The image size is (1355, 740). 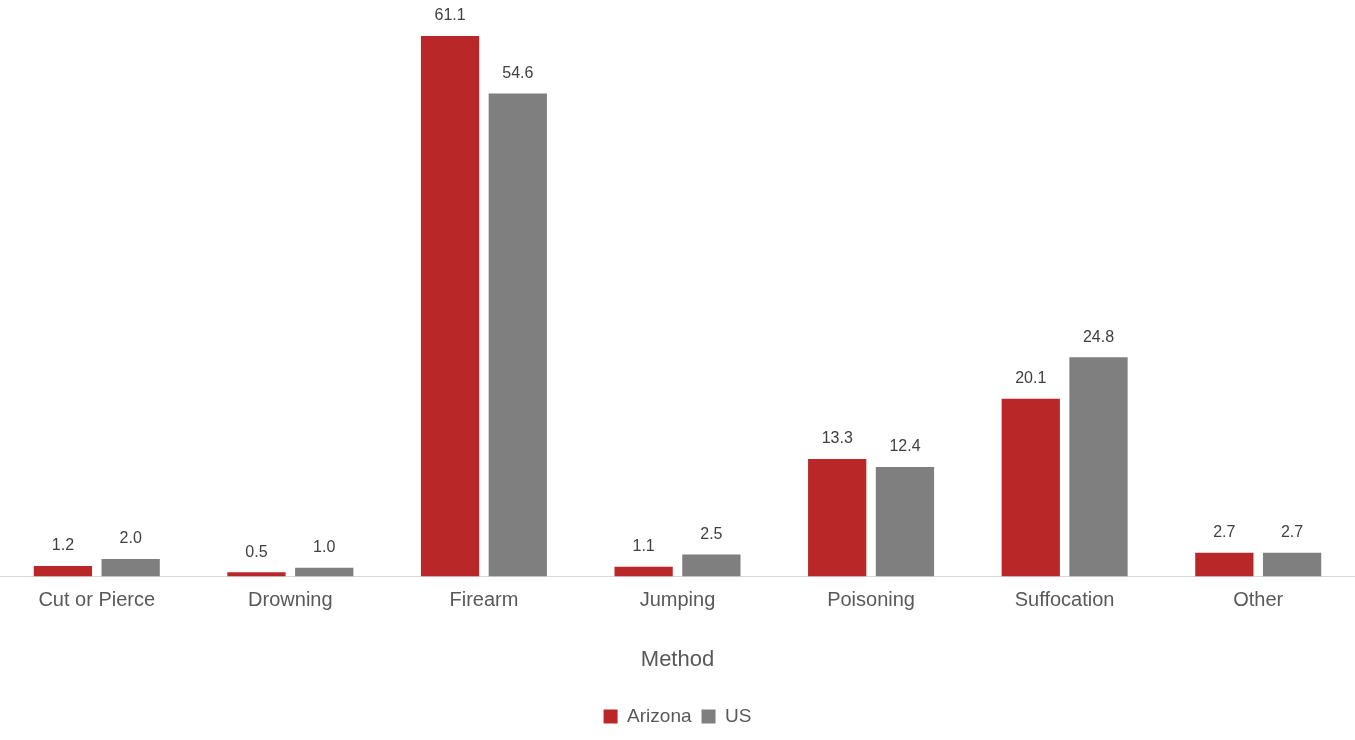 I want to click on data-label: 1.1, so click(x=643, y=546).